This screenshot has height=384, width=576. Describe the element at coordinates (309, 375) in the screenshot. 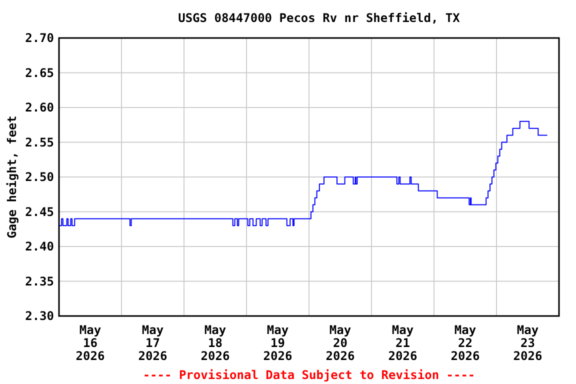

I see `text: ---- Provisional Data Subject to Revision ----` at that location.